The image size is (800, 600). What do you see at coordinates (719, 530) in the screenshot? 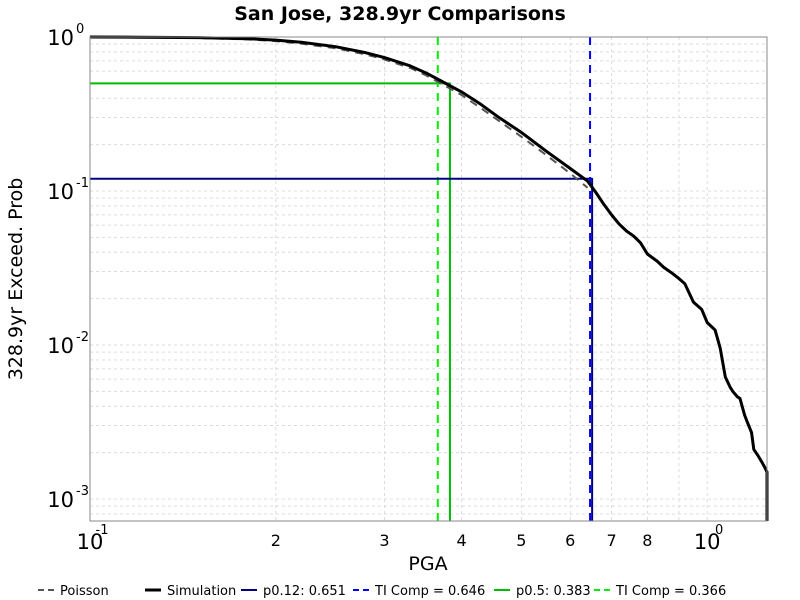
I see `x-tick-exponent-8: 0` at bounding box center [719, 530].